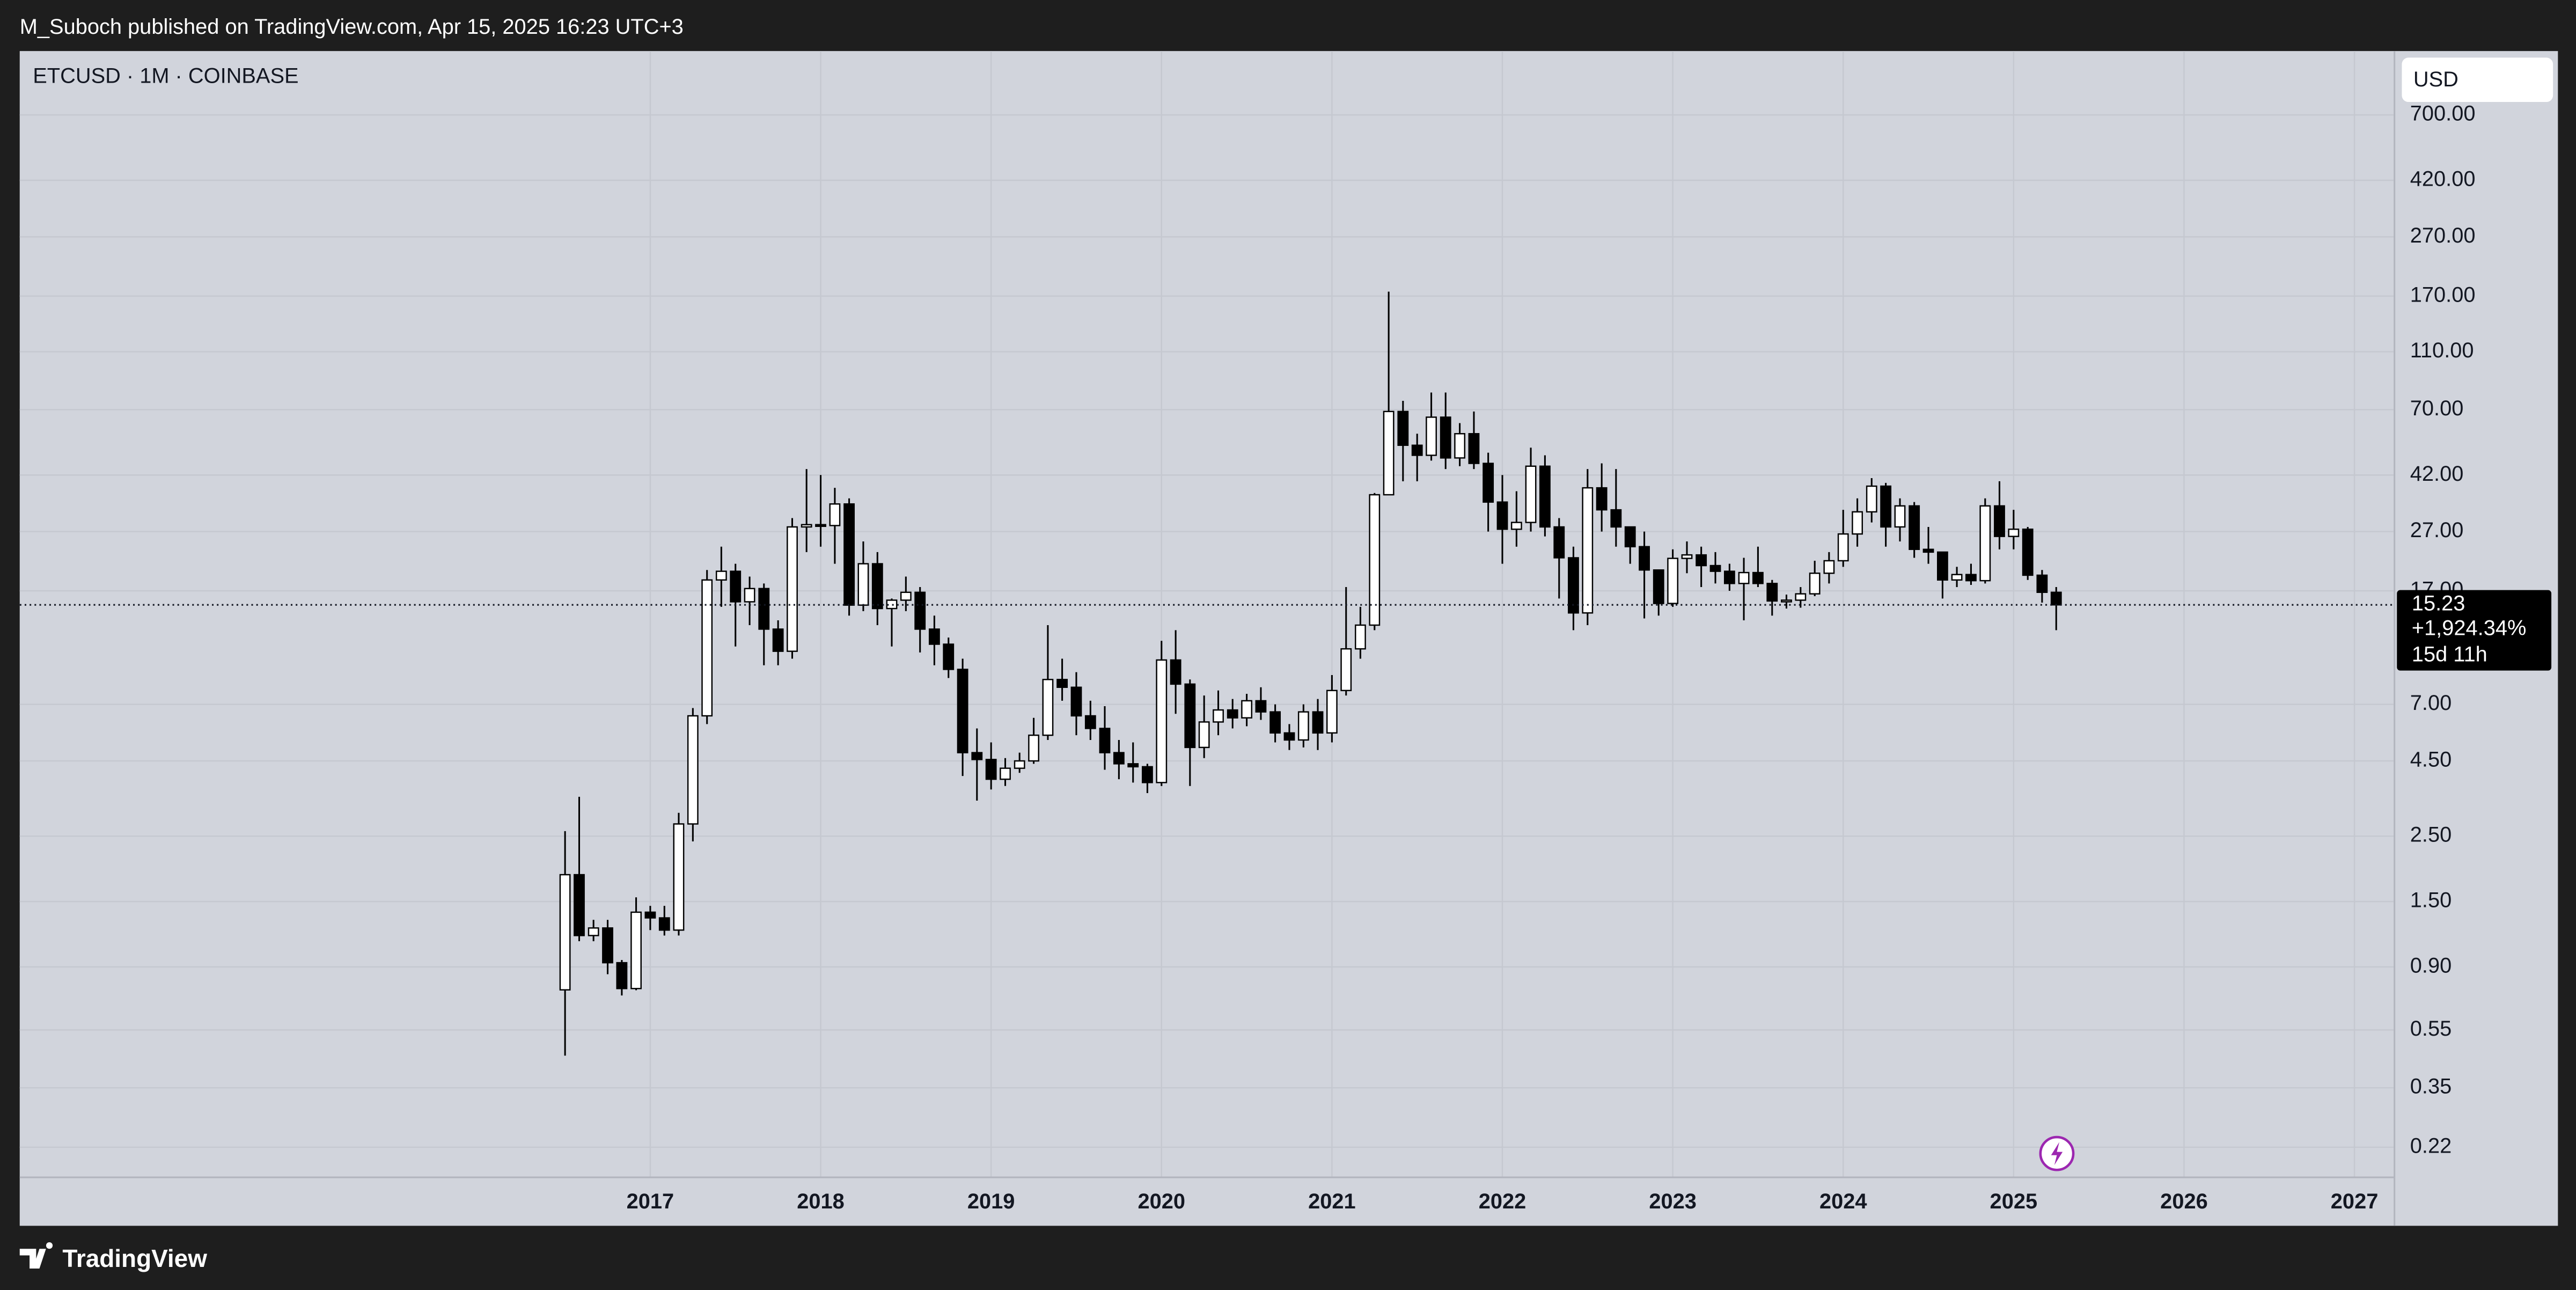  Describe the element at coordinates (2431, 1028) in the screenshot. I see `y-tick-label: 0.55` at that location.